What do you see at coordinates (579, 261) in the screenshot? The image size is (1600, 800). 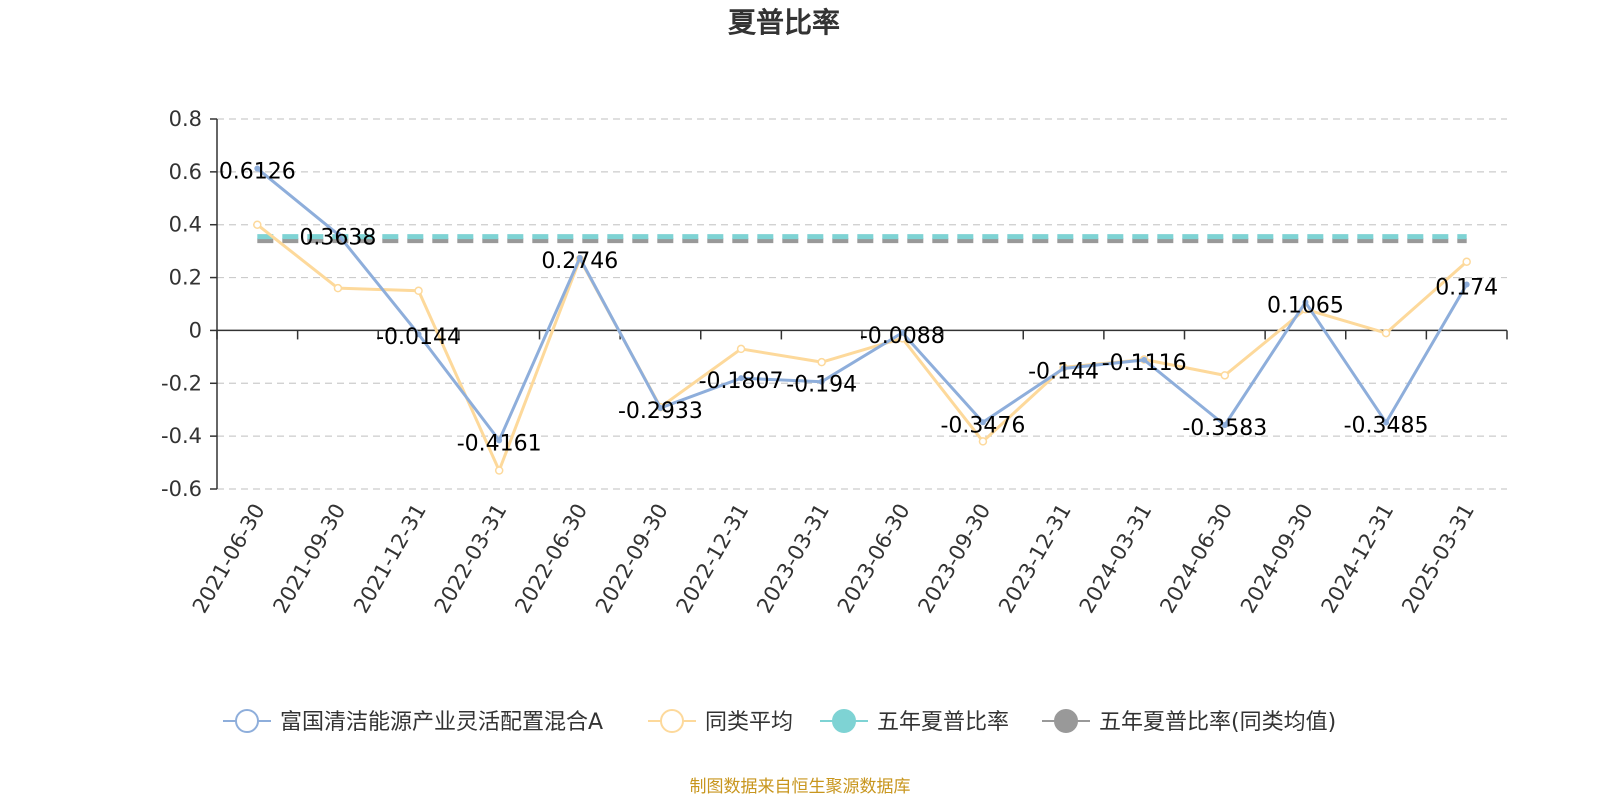 I see `fund-data-label: 0.2746` at bounding box center [579, 261].